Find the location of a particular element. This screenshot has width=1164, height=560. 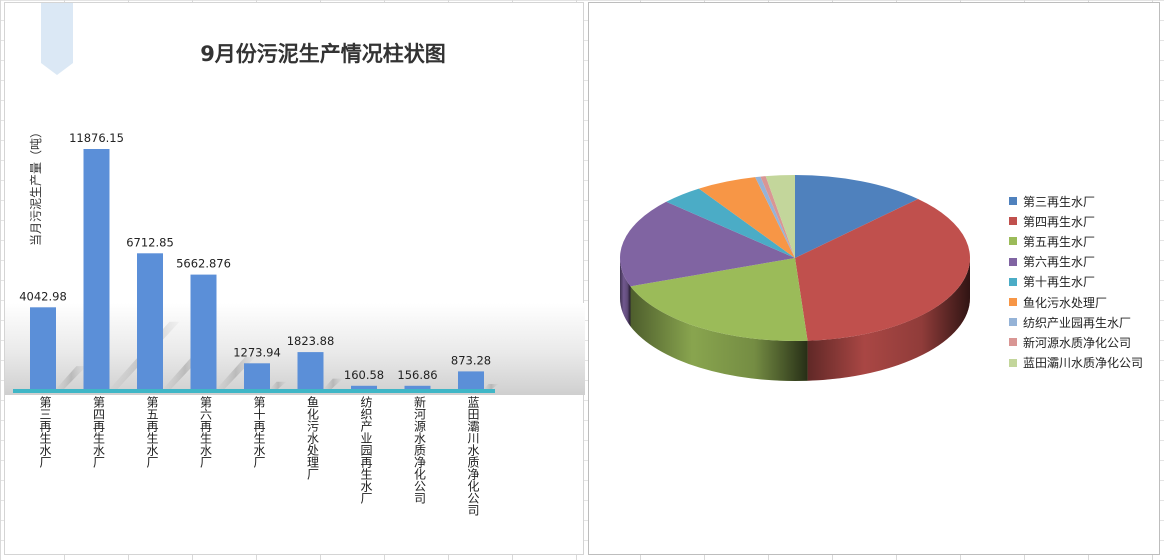

legend-label: 鱼化污水处理厂 is located at coordinates (1065, 302).